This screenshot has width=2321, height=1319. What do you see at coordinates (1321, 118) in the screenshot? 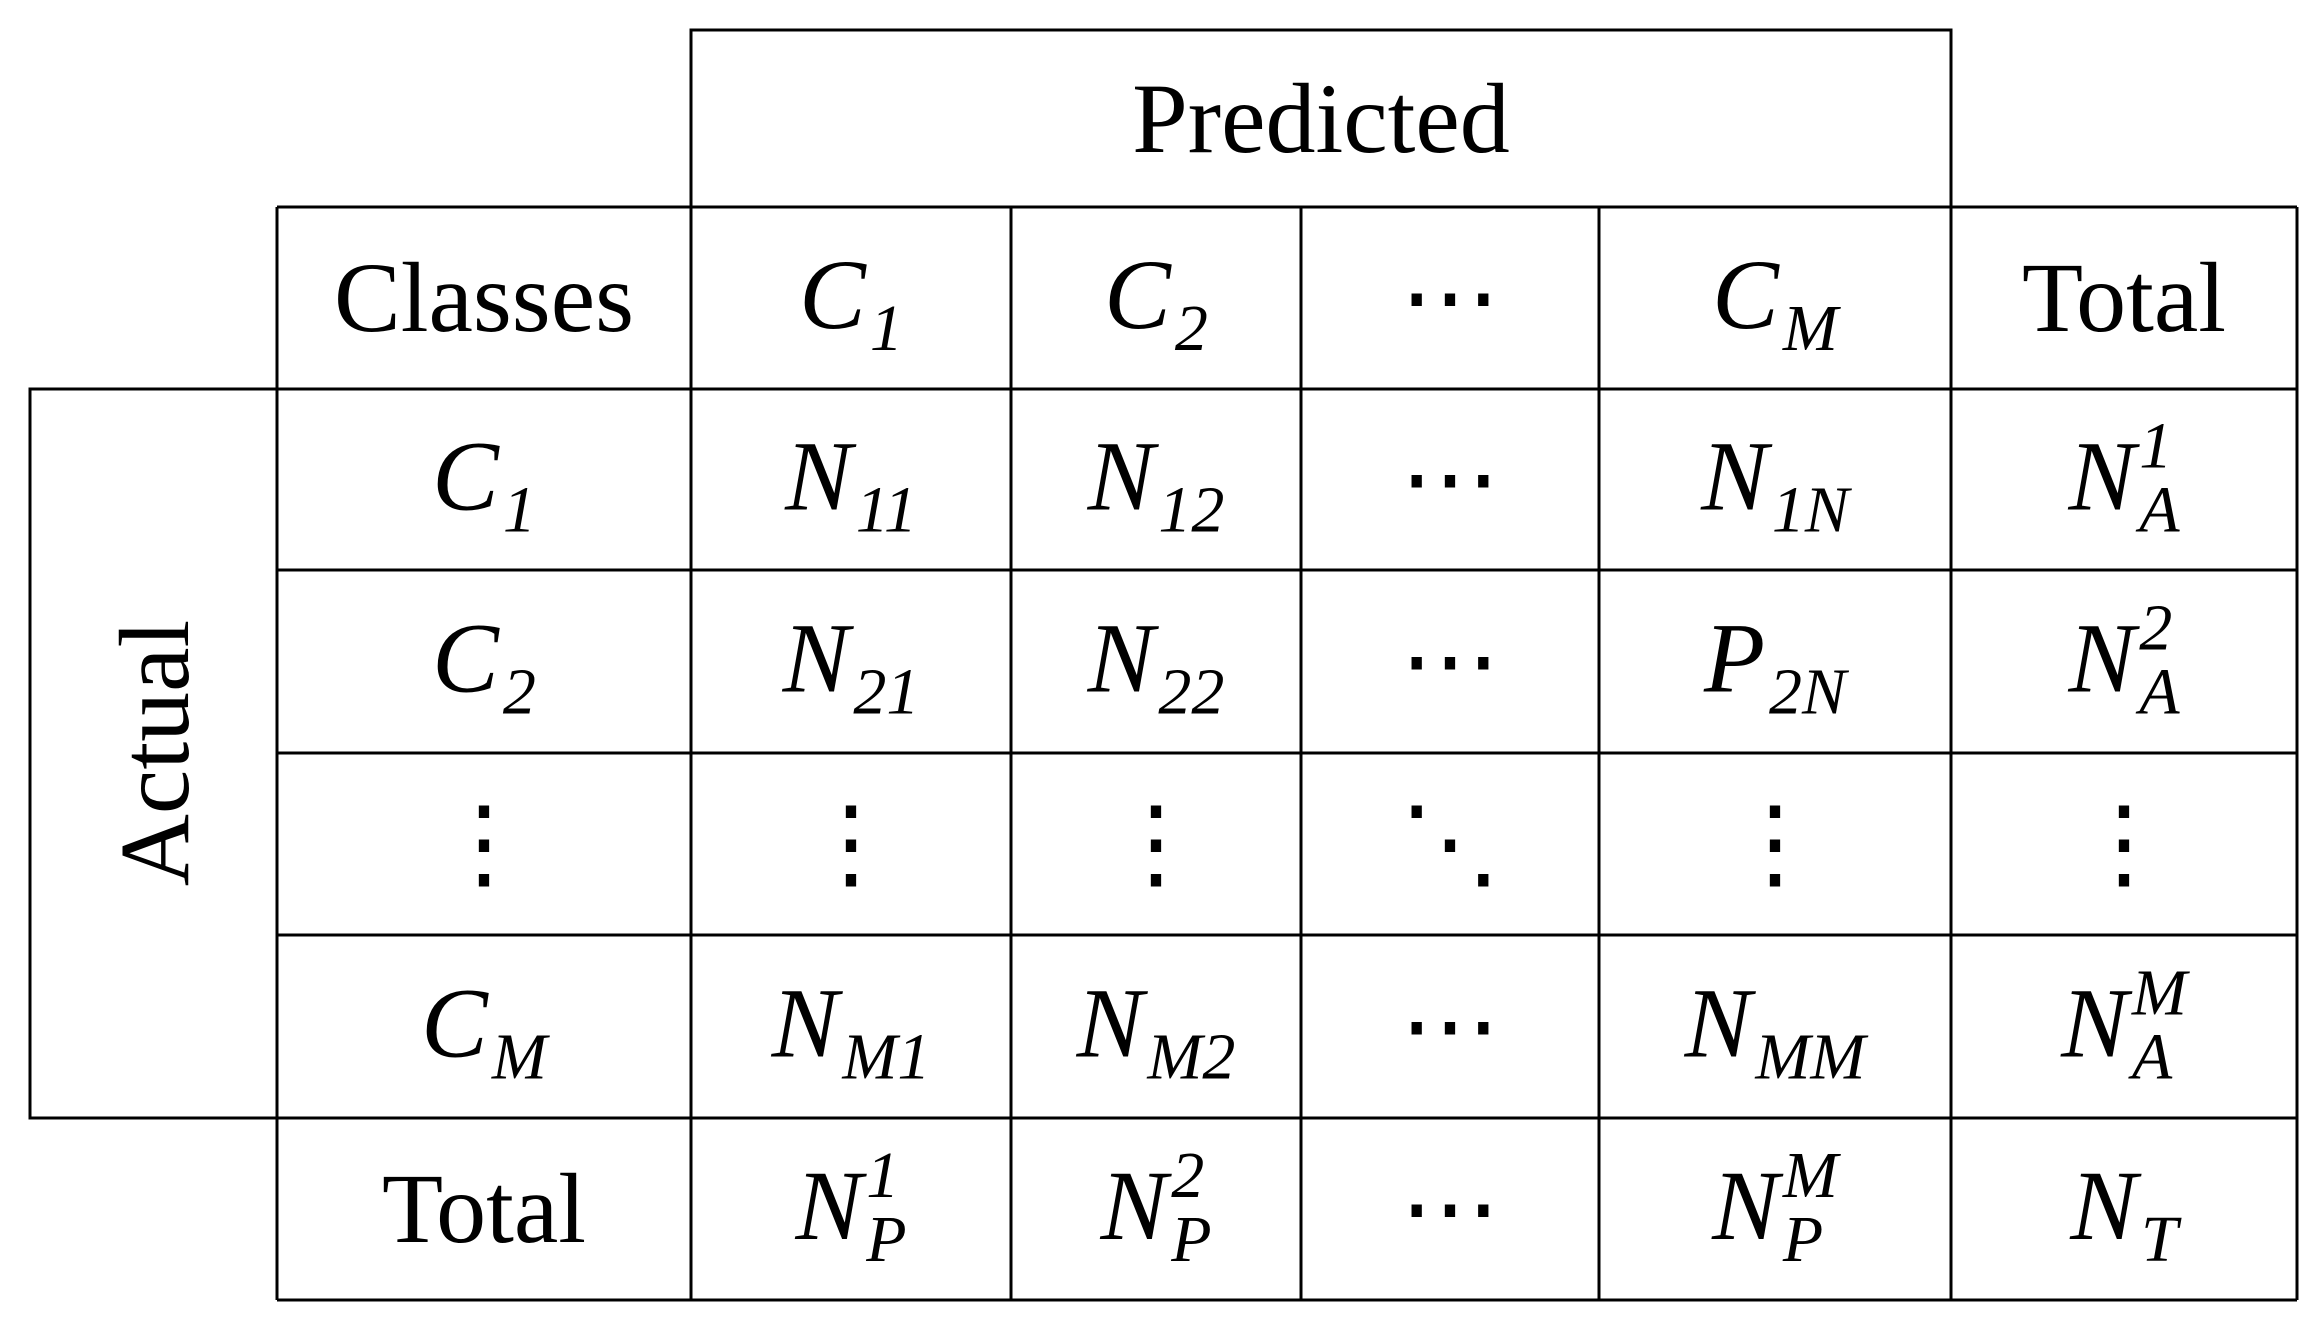
I see `predicted-label: Predicted` at bounding box center [1321, 118].